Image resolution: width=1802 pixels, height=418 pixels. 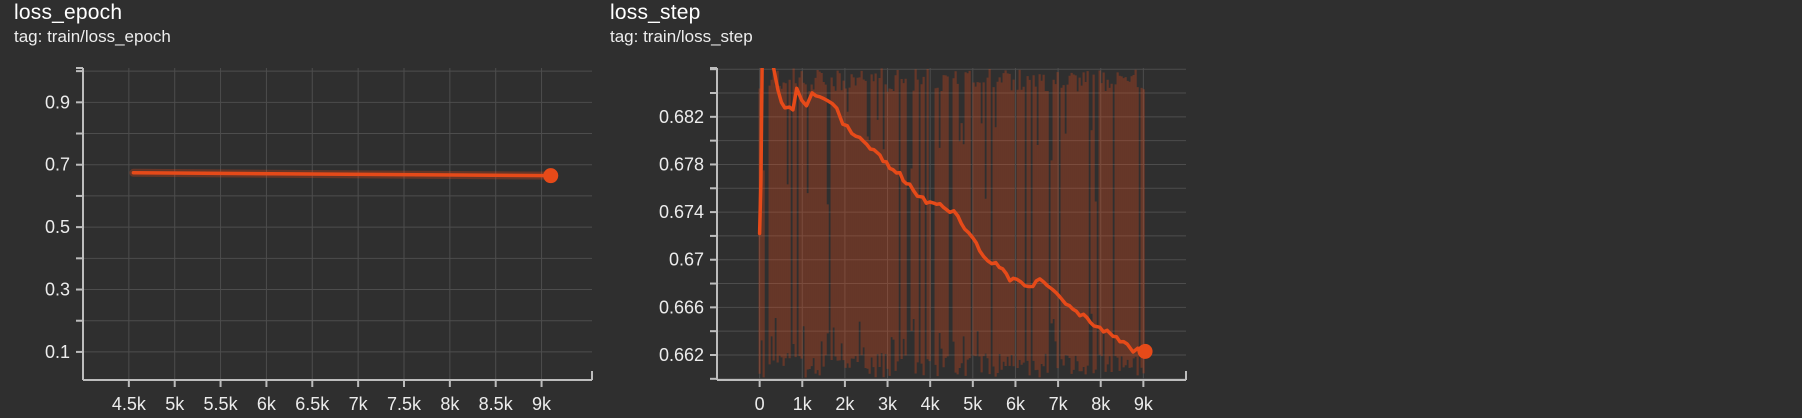 What do you see at coordinates (845, 404) in the screenshot?
I see `x-tick-label: 2k` at bounding box center [845, 404].